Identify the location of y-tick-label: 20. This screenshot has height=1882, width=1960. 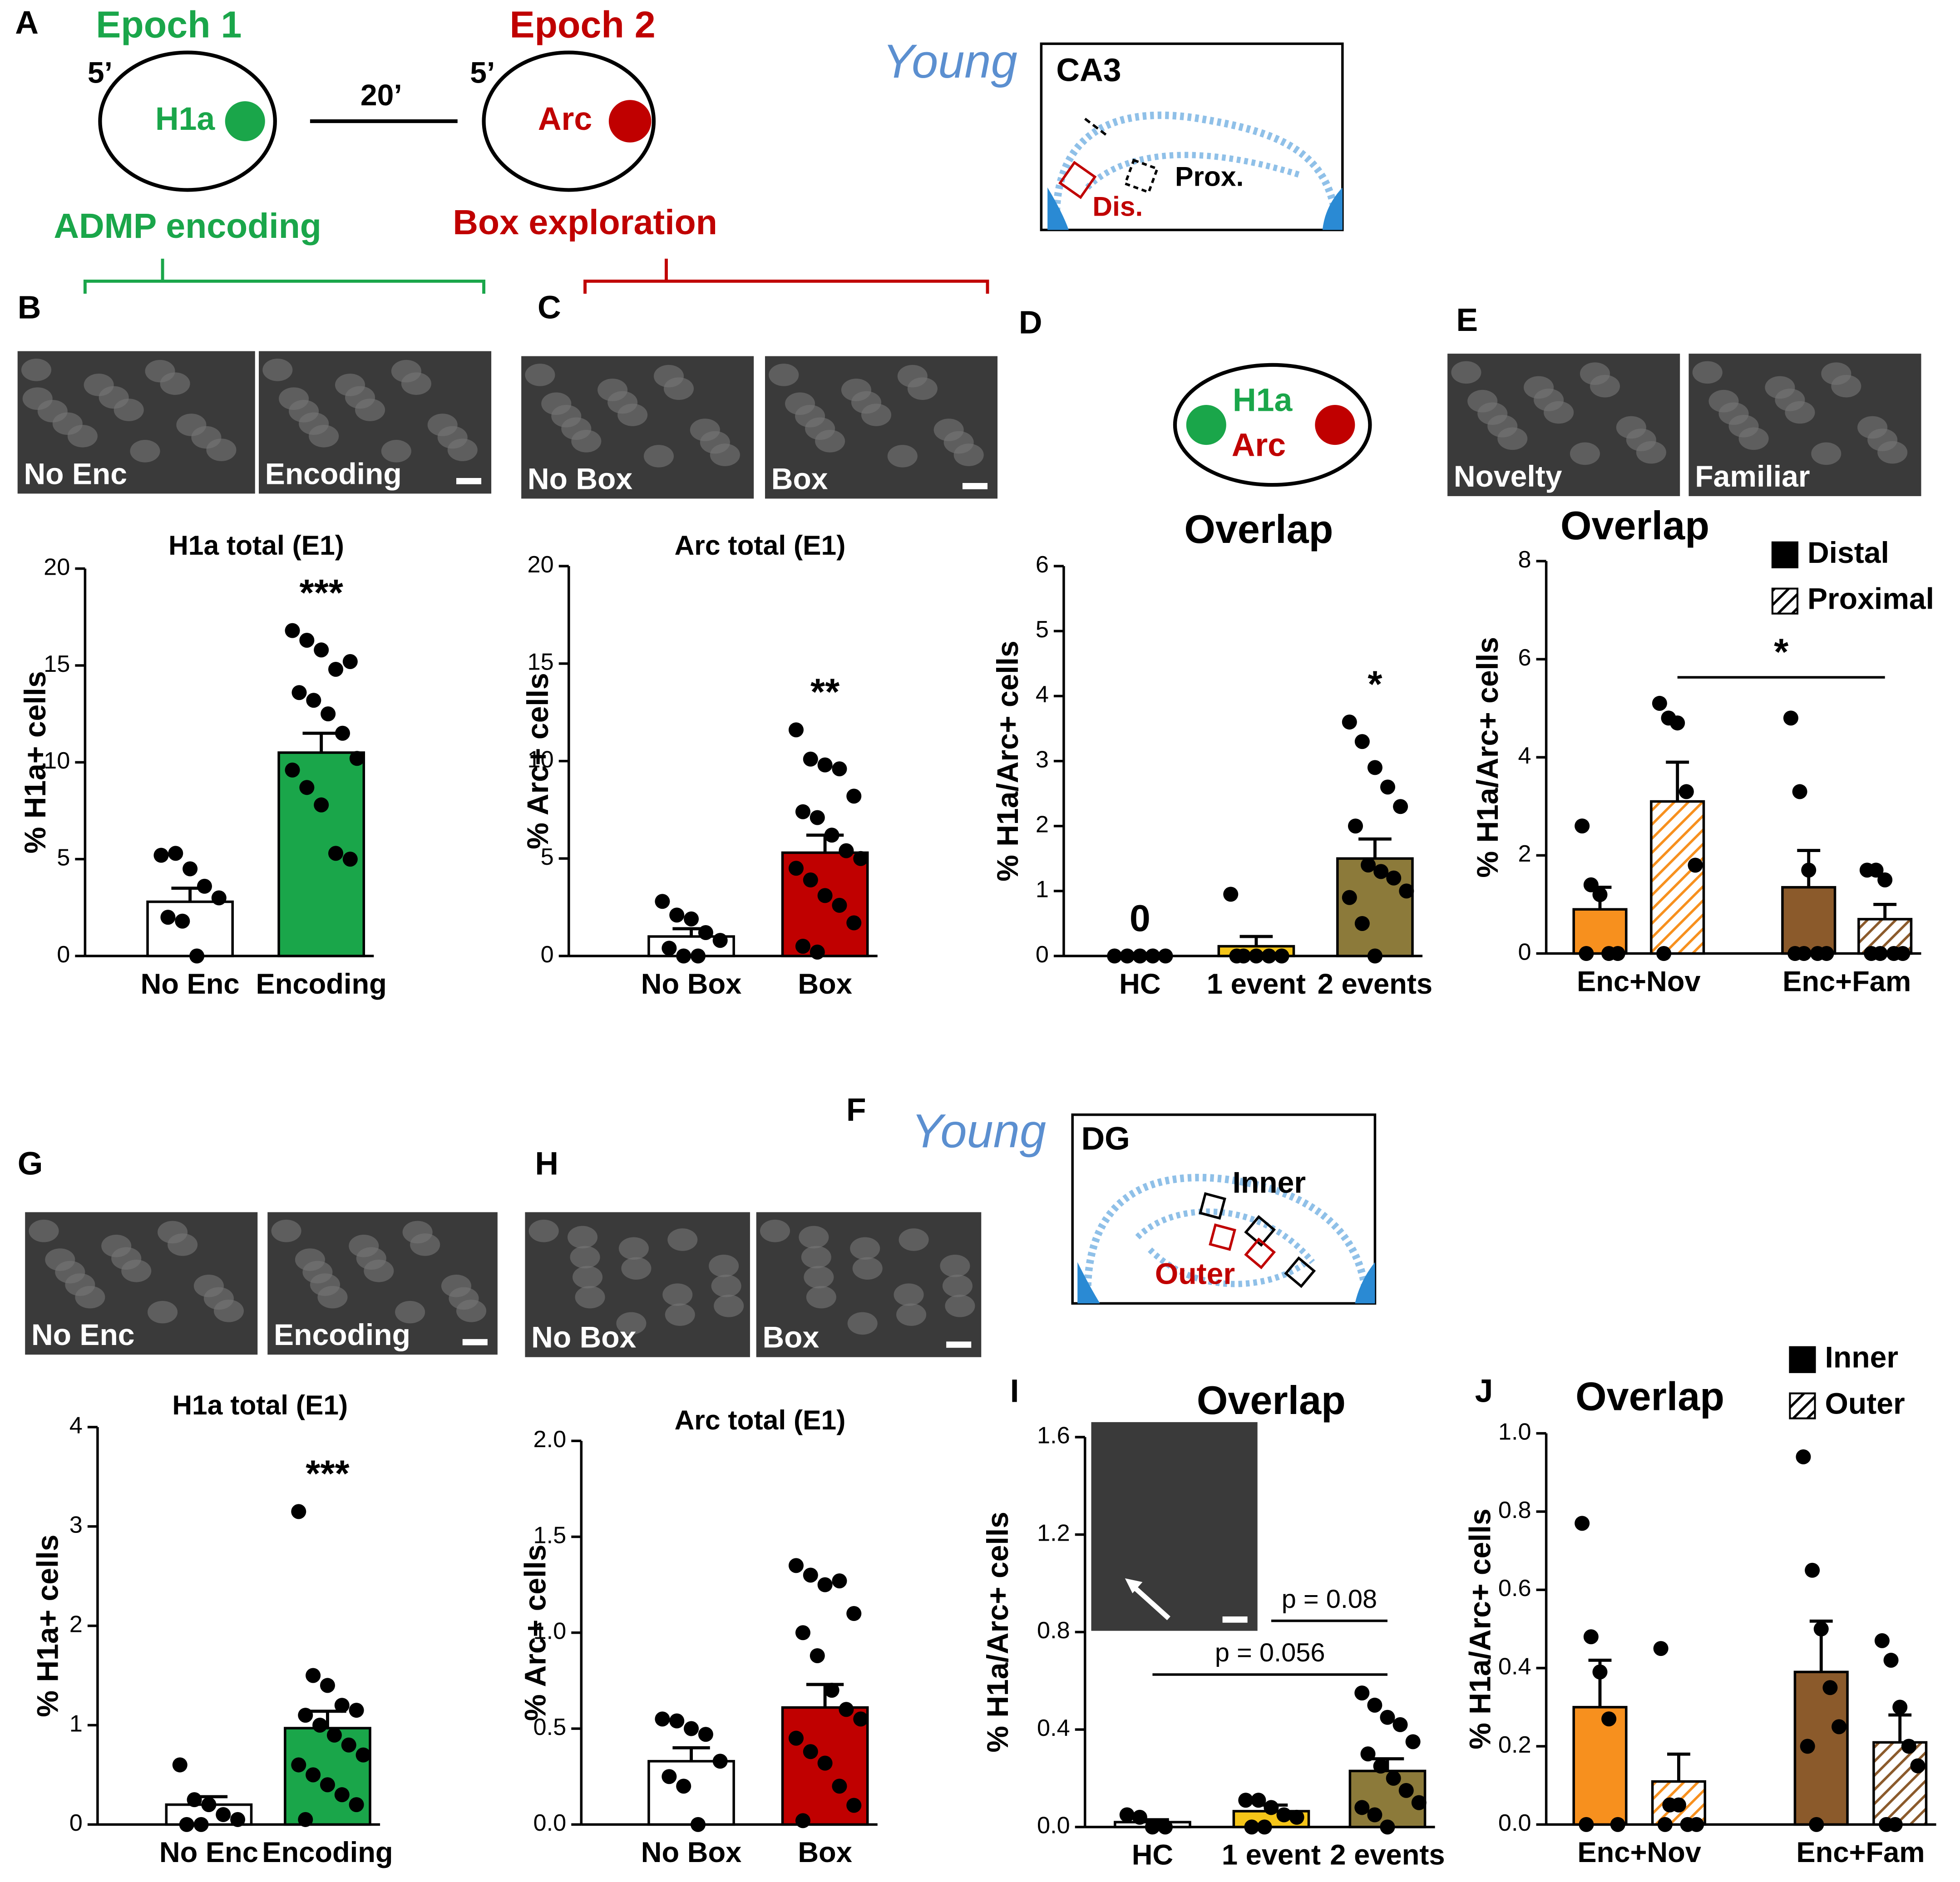
(541, 565).